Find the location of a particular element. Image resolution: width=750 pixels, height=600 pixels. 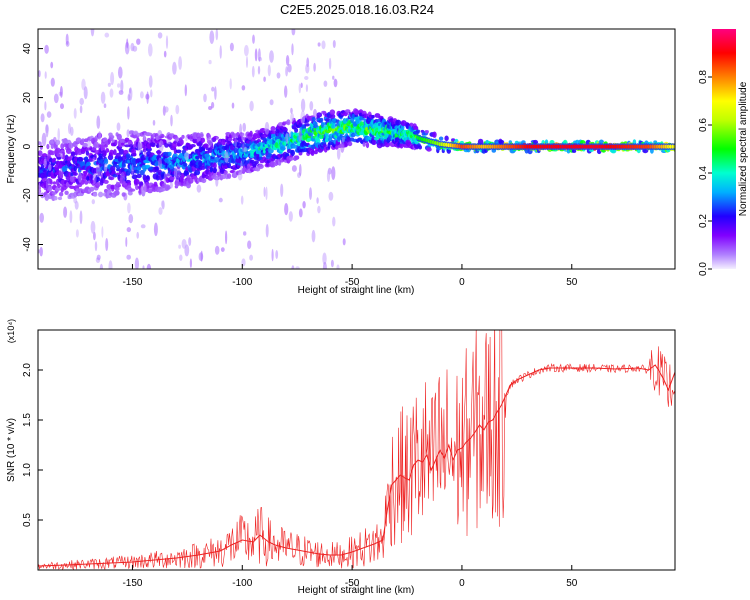

x-tick-label: 50 is located at coordinates (572, 282).